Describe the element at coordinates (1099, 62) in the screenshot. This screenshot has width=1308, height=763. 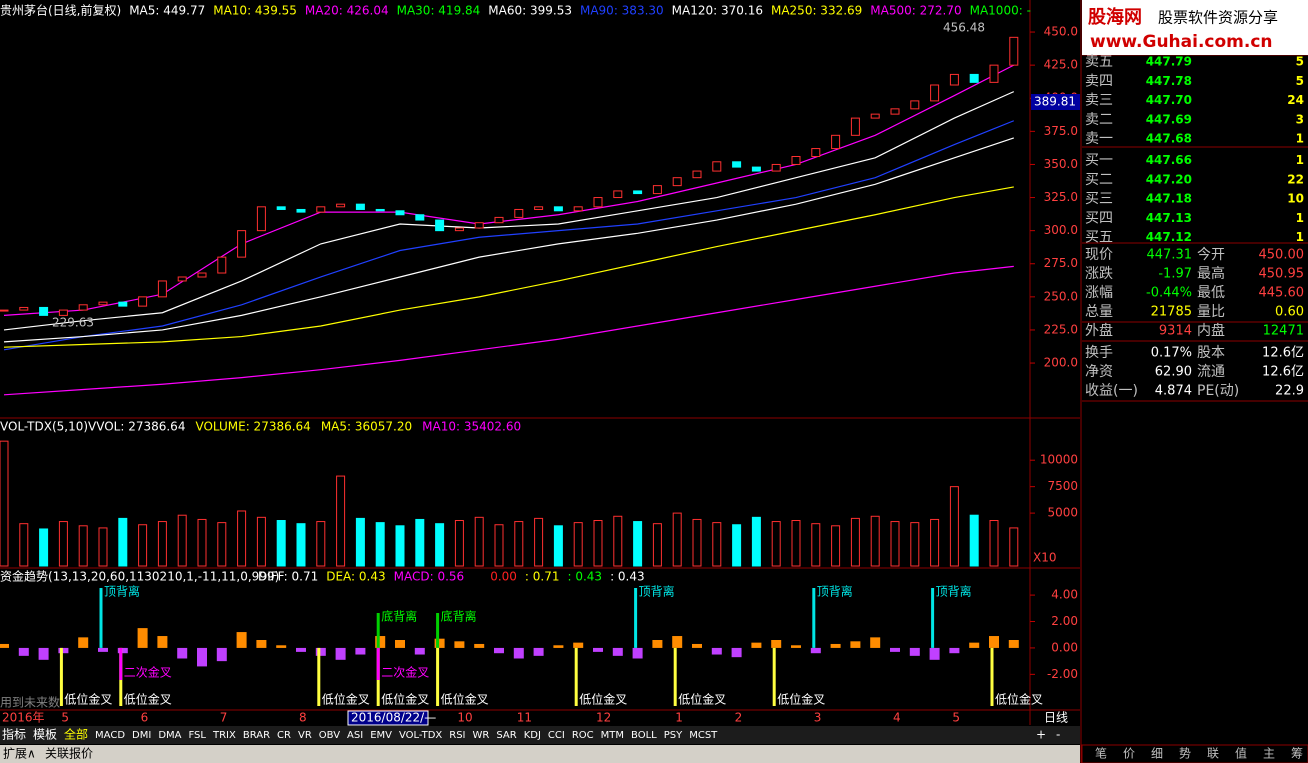
I see `book-side: 卖五` at that location.